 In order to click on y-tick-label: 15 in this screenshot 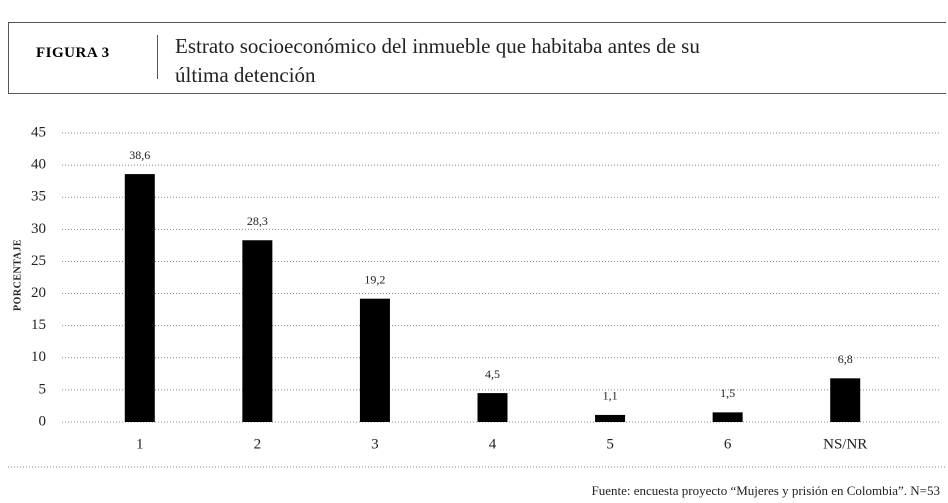, I will do `click(38, 325)`.